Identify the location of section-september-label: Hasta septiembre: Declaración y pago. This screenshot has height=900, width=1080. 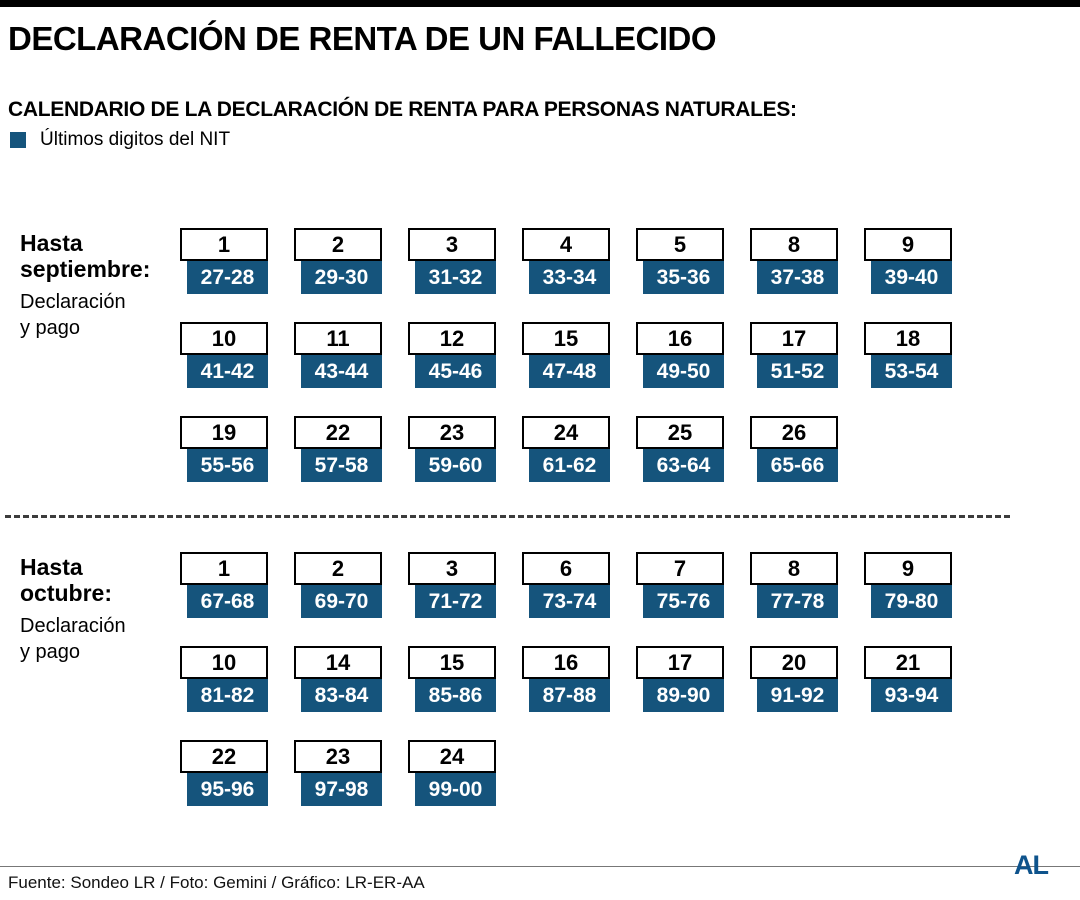
(97, 285).